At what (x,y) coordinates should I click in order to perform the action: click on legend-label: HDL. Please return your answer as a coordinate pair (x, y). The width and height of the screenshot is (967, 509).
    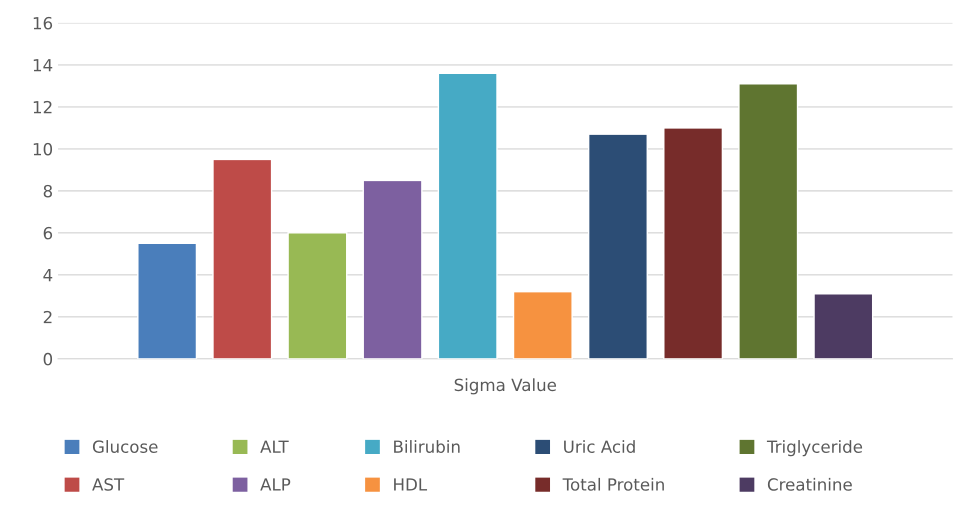
    Looking at the image, I should click on (411, 484).